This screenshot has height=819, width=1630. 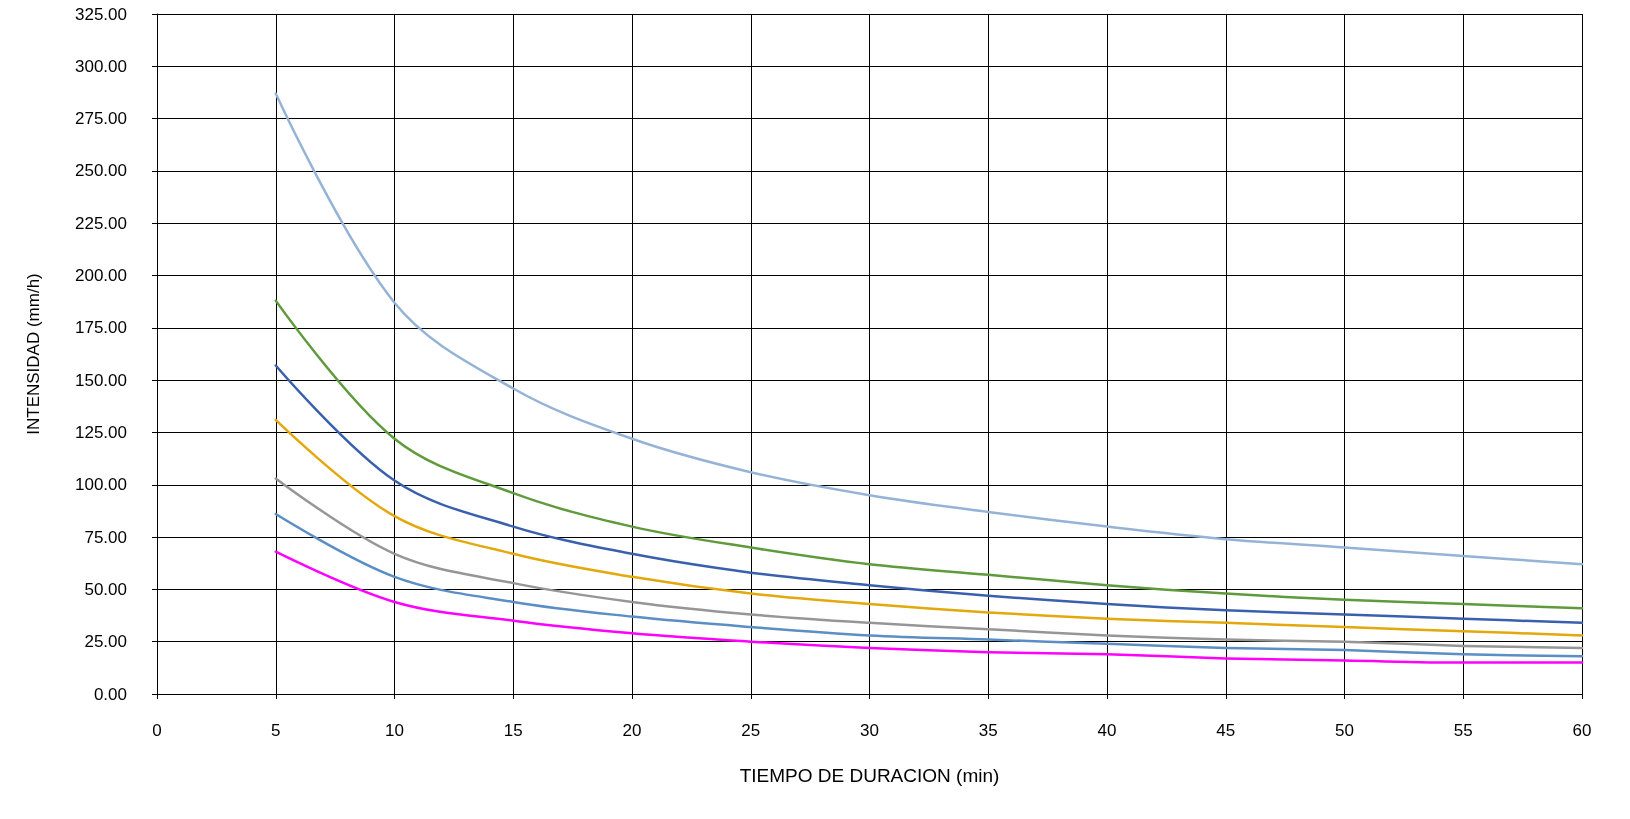 I want to click on x-tick-label: 35, so click(x=988, y=730).